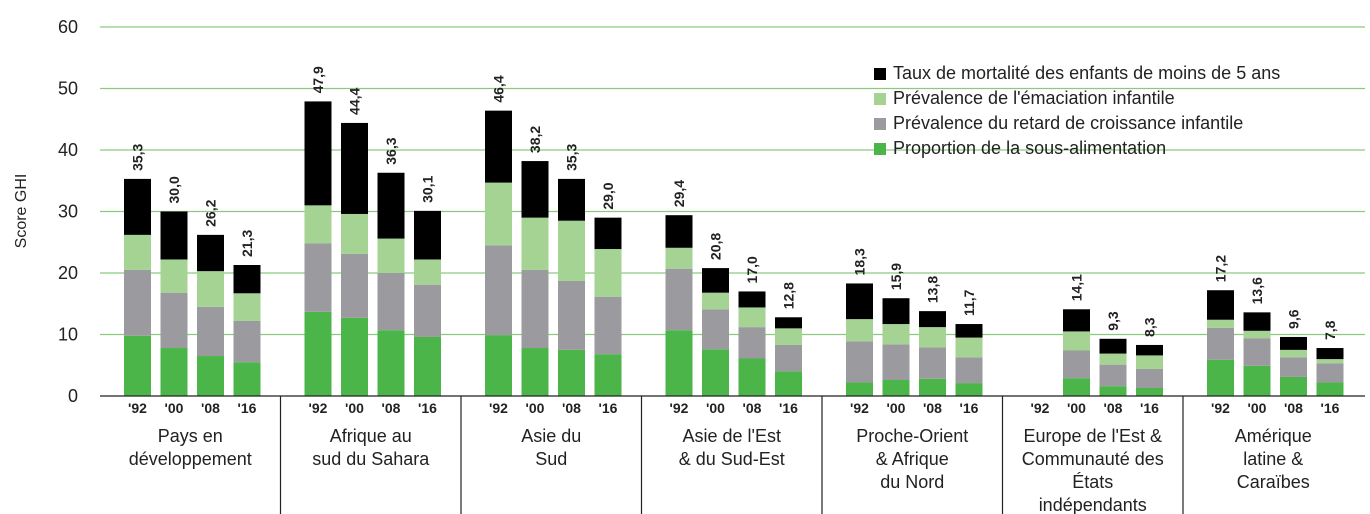  I want to click on total-label: 26,2, so click(211, 212).